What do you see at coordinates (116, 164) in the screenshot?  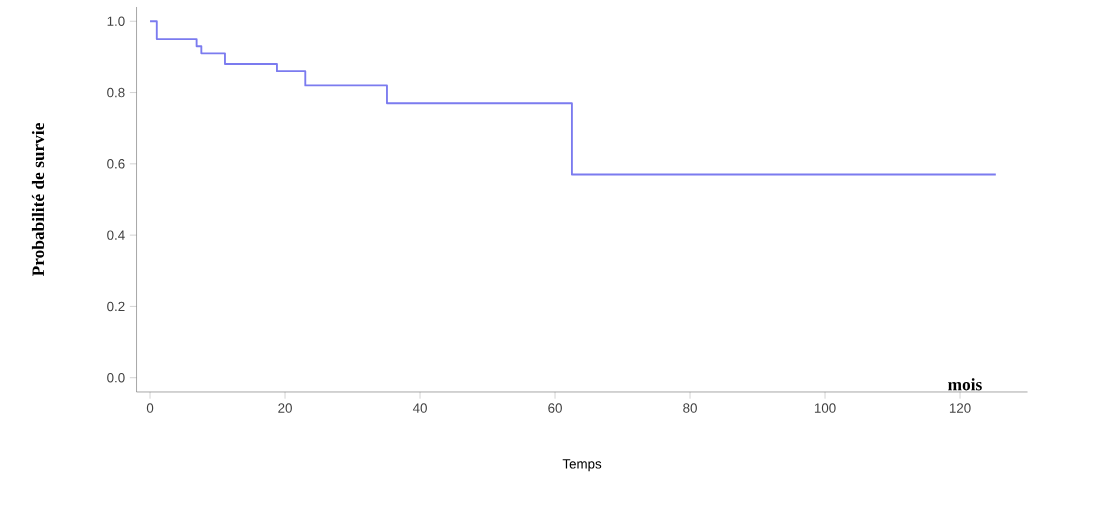 I see `y-tick-label: 0.6` at bounding box center [116, 164].